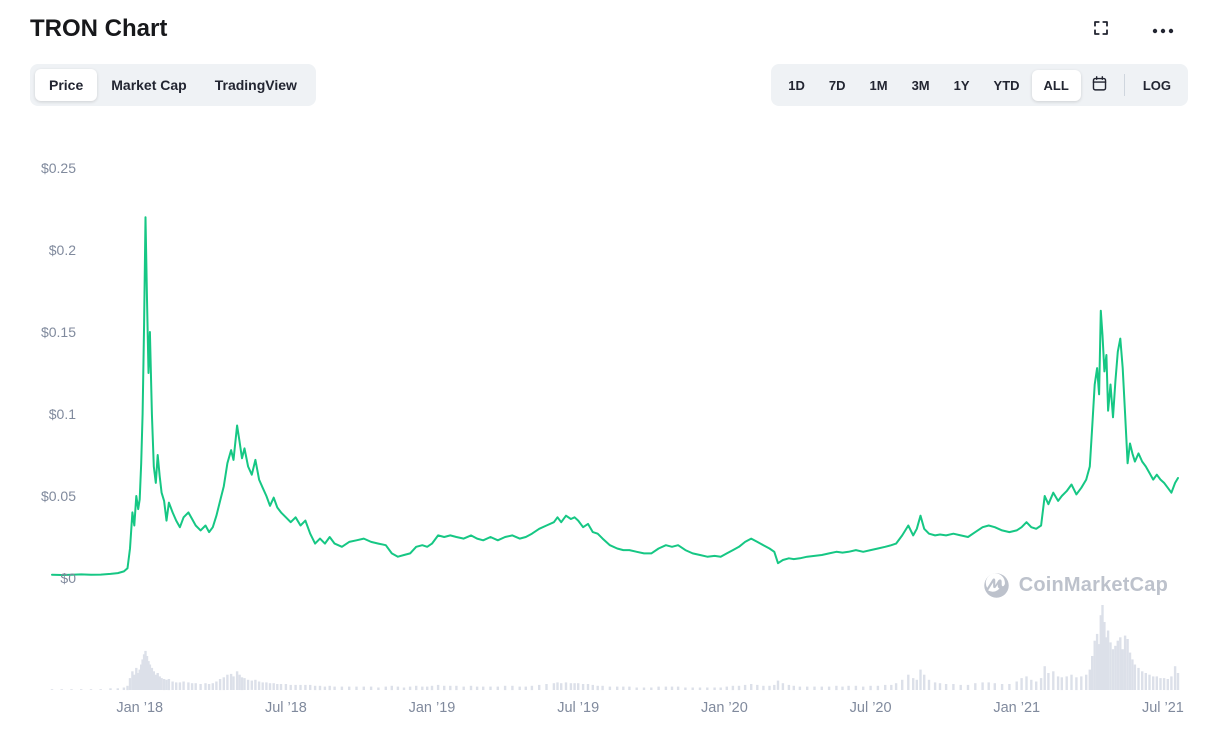 This screenshot has height=737, width=1212. Describe the element at coordinates (724, 708) in the screenshot. I see `x-axis-label: Jan ’20` at that location.